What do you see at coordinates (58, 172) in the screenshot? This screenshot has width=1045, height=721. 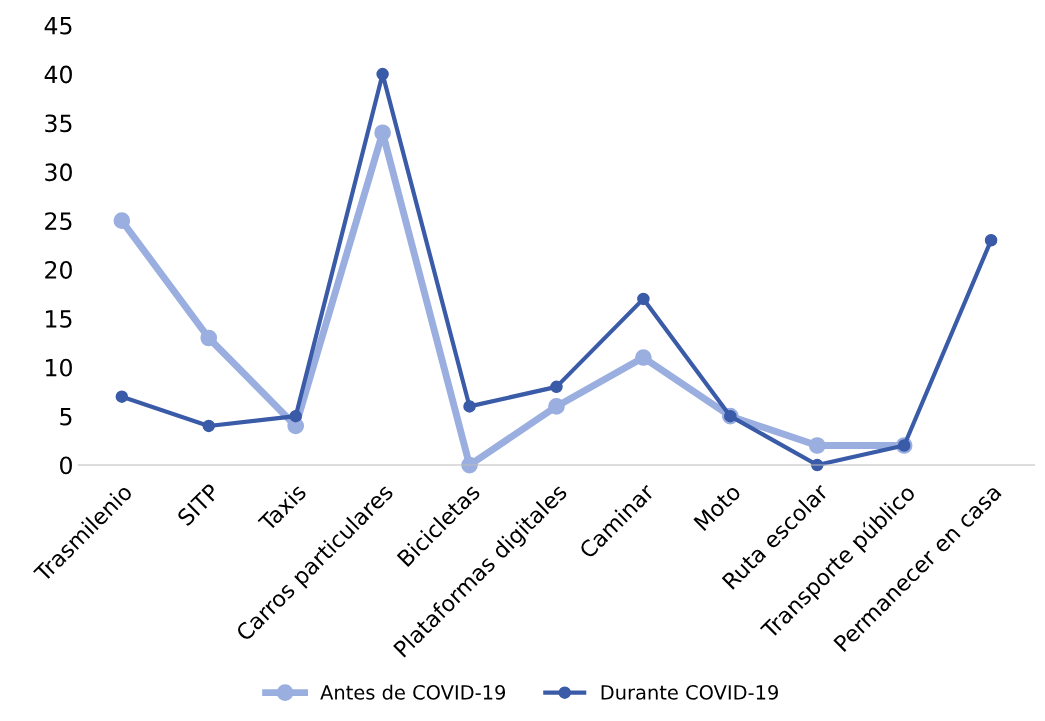 I see `y-tick-label: 30` at bounding box center [58, 172].